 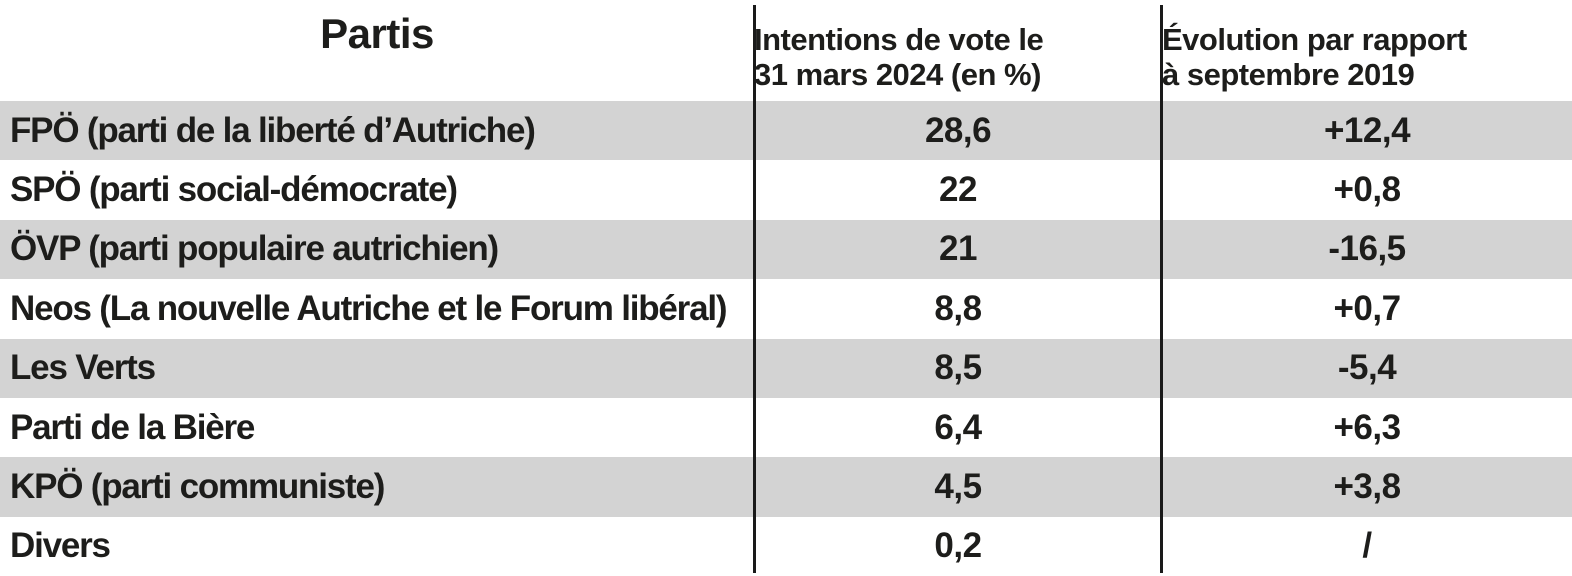 What do you see at coordinates (197, 487) in the screenshot?
I see `party-cell: KPÖ (parti communiste)` at bounding box center [197, 487].